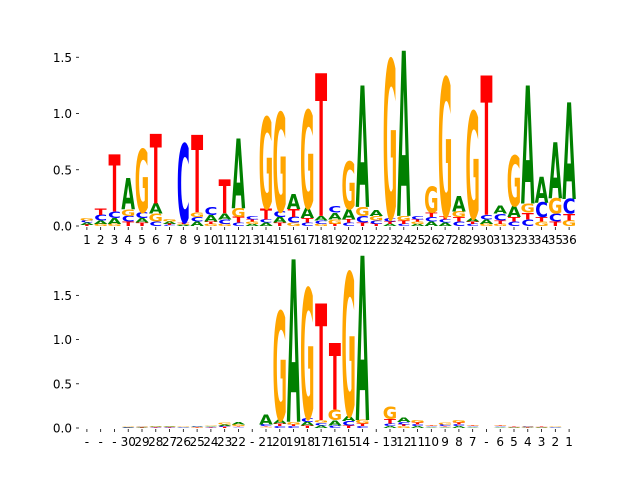 This screenshot has width=640, height=480. What do you see at coordinates (362, 240) in the screenshot?
I see `position-label: 21` at bounding box center [362, 240].